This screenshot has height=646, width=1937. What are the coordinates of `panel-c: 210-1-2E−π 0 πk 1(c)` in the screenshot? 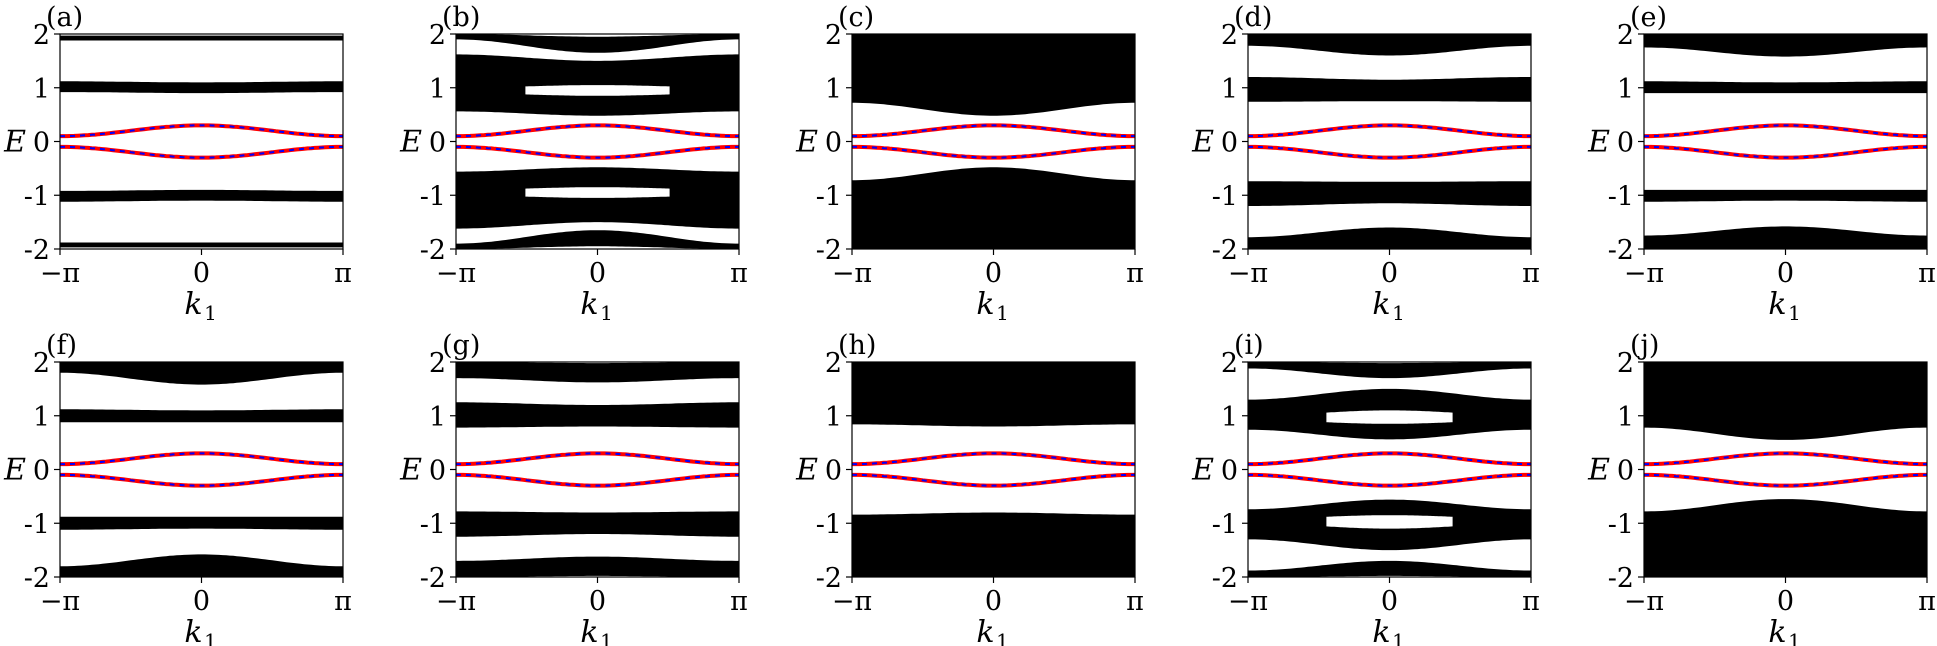 It's located at (969, 163).